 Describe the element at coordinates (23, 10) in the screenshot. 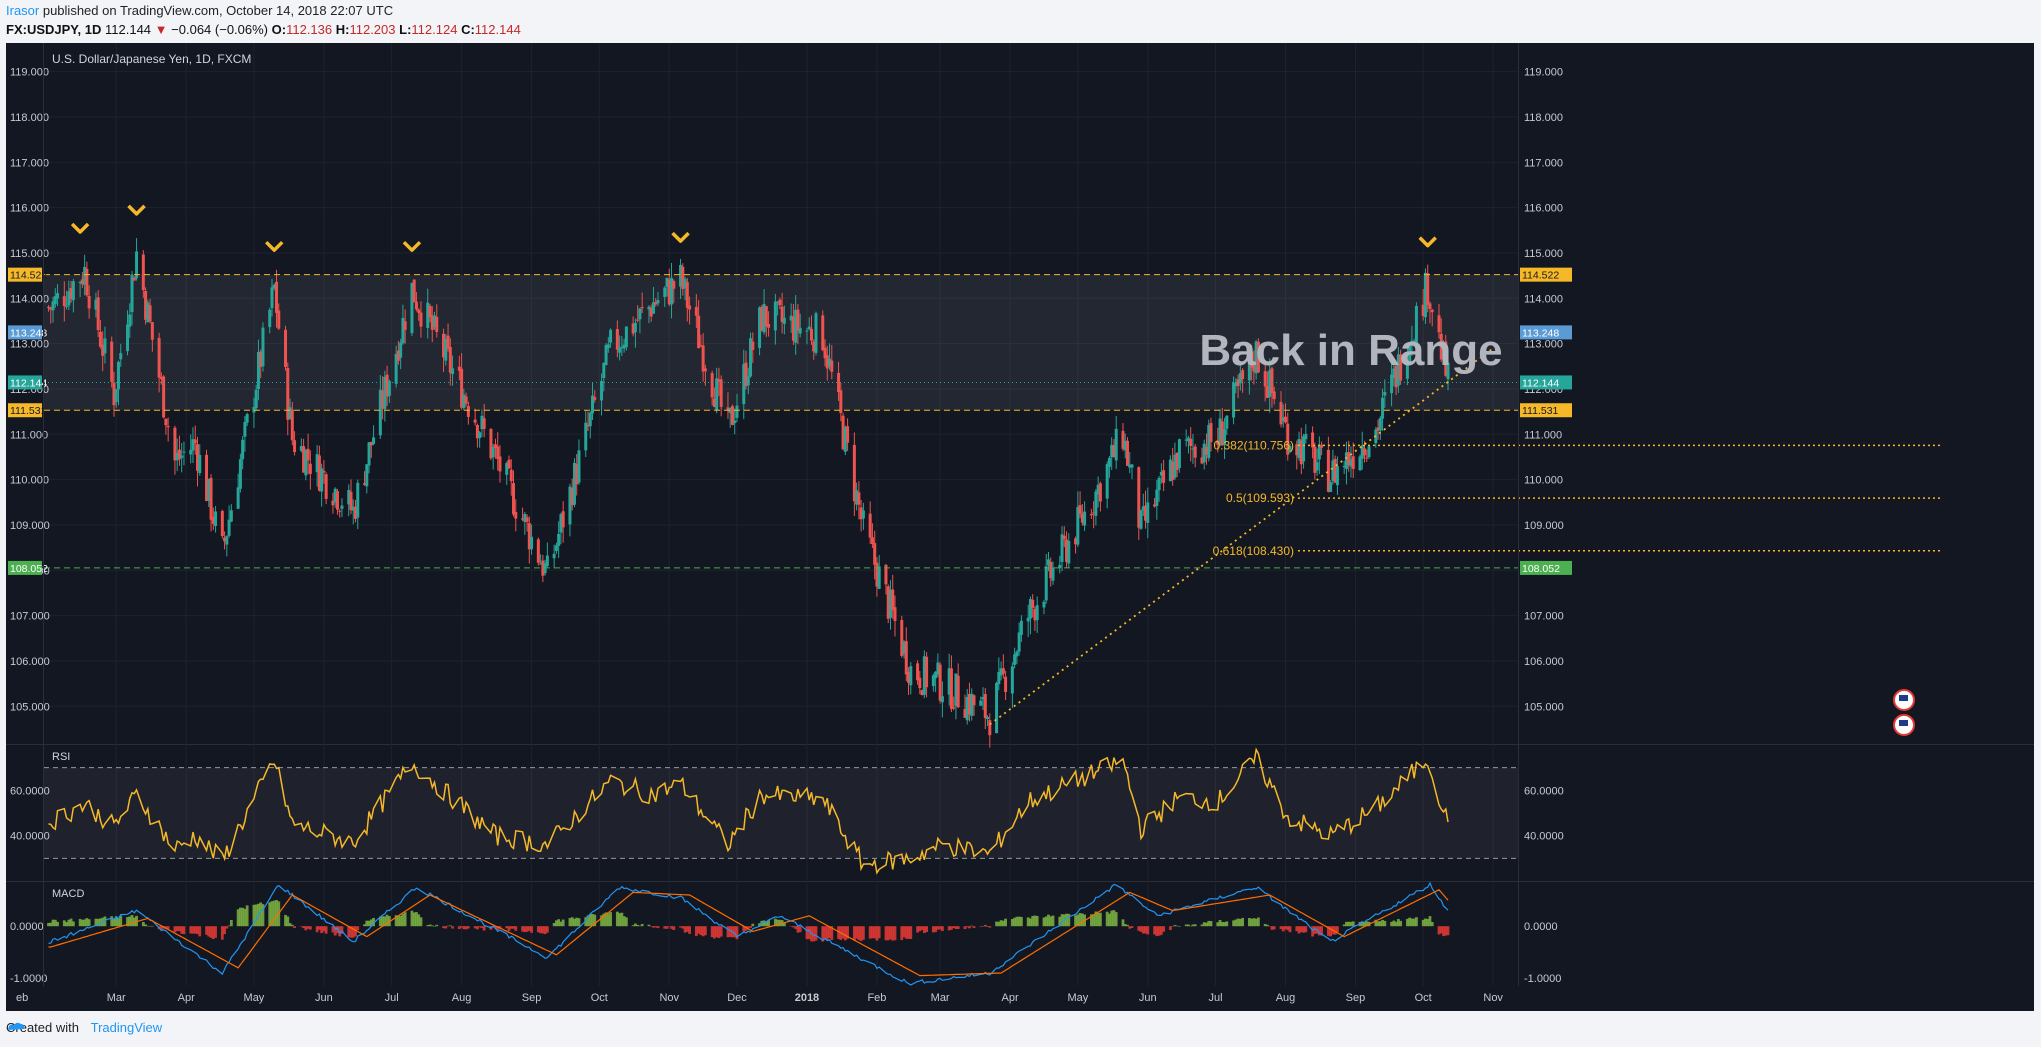

I see `author-link: Irasor` at that location.